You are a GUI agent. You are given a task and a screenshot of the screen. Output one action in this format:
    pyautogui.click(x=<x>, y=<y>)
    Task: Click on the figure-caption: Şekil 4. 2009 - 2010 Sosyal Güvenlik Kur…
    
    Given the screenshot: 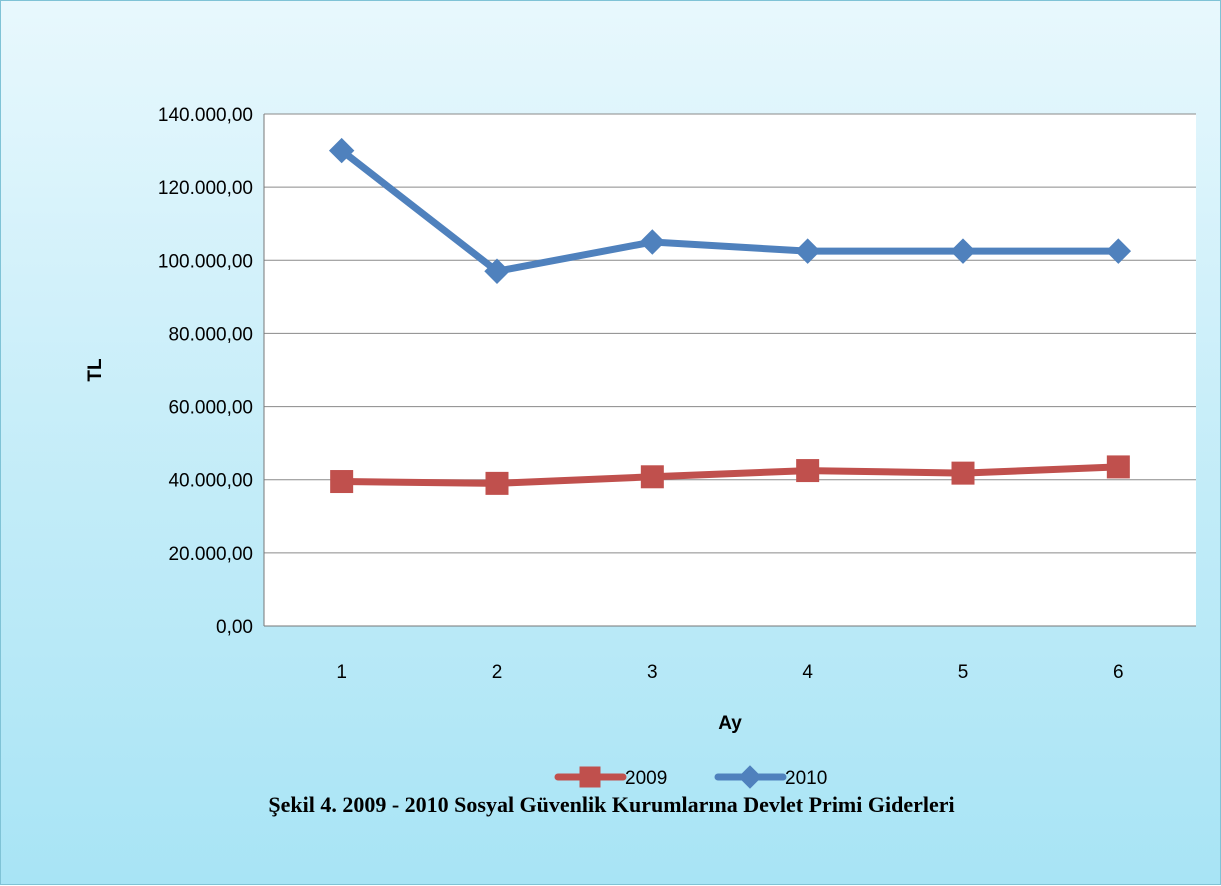 What is the action you would take?
    pyautogui.click(x=611, y=804)
    